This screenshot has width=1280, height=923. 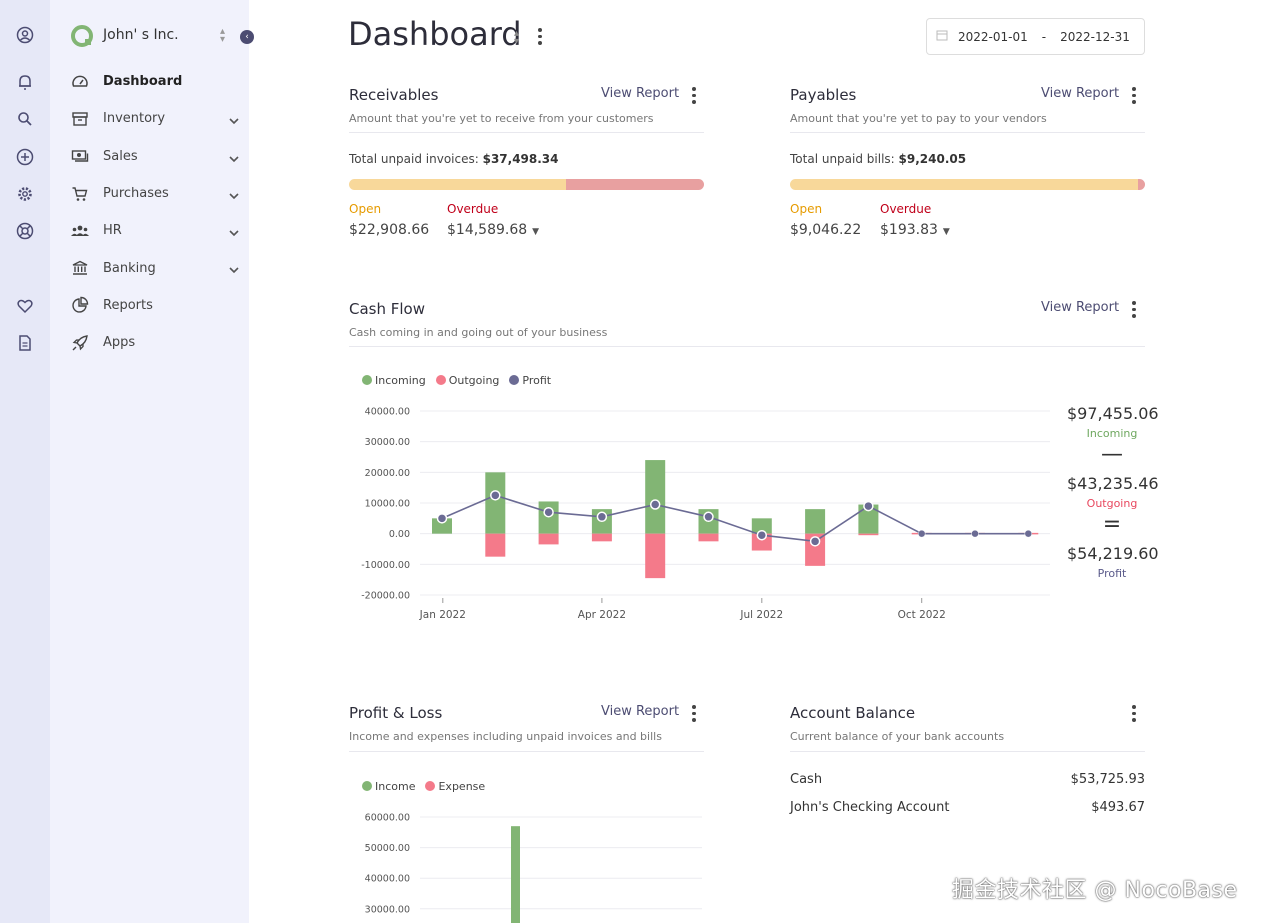 I want to click on date-to: 2022-12-31, so click(x=1095, y=36).